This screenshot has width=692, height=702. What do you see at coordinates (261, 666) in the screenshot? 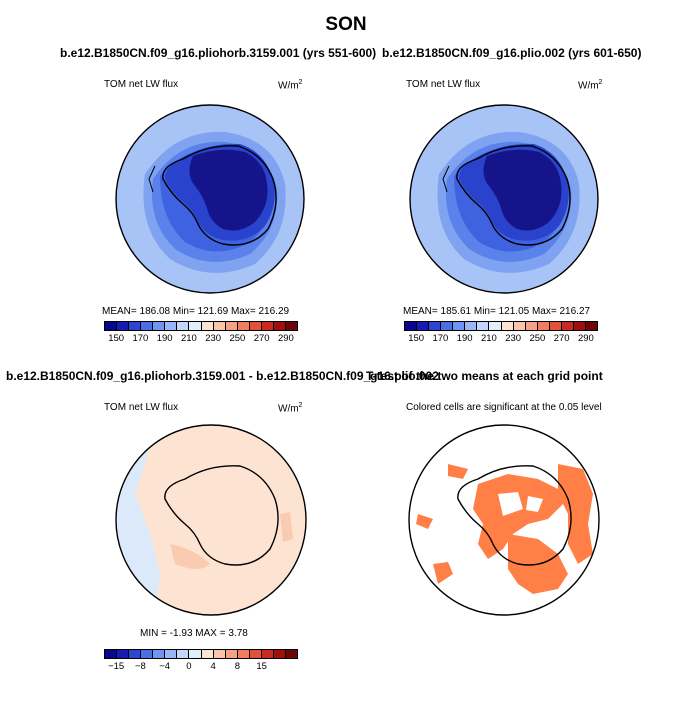
I see `colorbar-tick-label: 15` at bounding box center [261, 666].